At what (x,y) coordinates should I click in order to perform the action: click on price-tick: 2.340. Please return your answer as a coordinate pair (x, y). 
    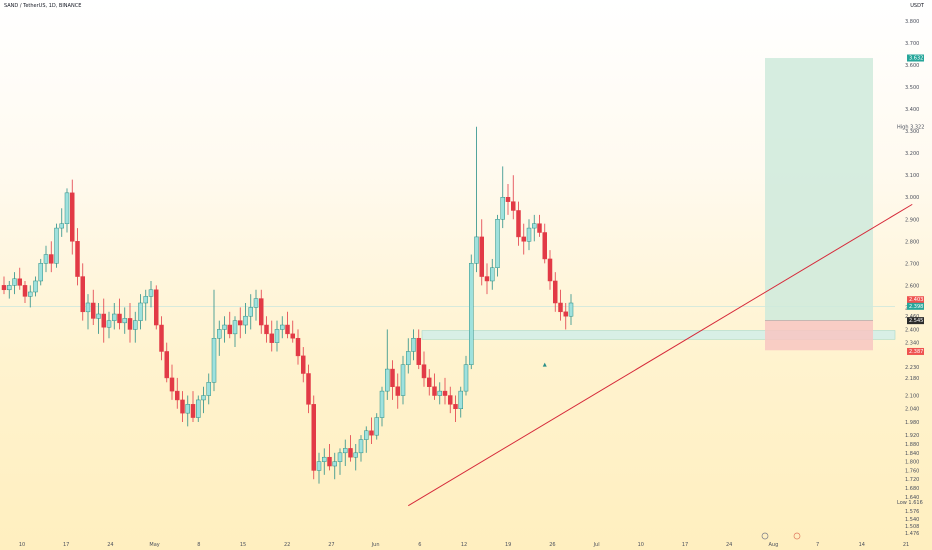
    Looking at the image, I should click on (912, 344).